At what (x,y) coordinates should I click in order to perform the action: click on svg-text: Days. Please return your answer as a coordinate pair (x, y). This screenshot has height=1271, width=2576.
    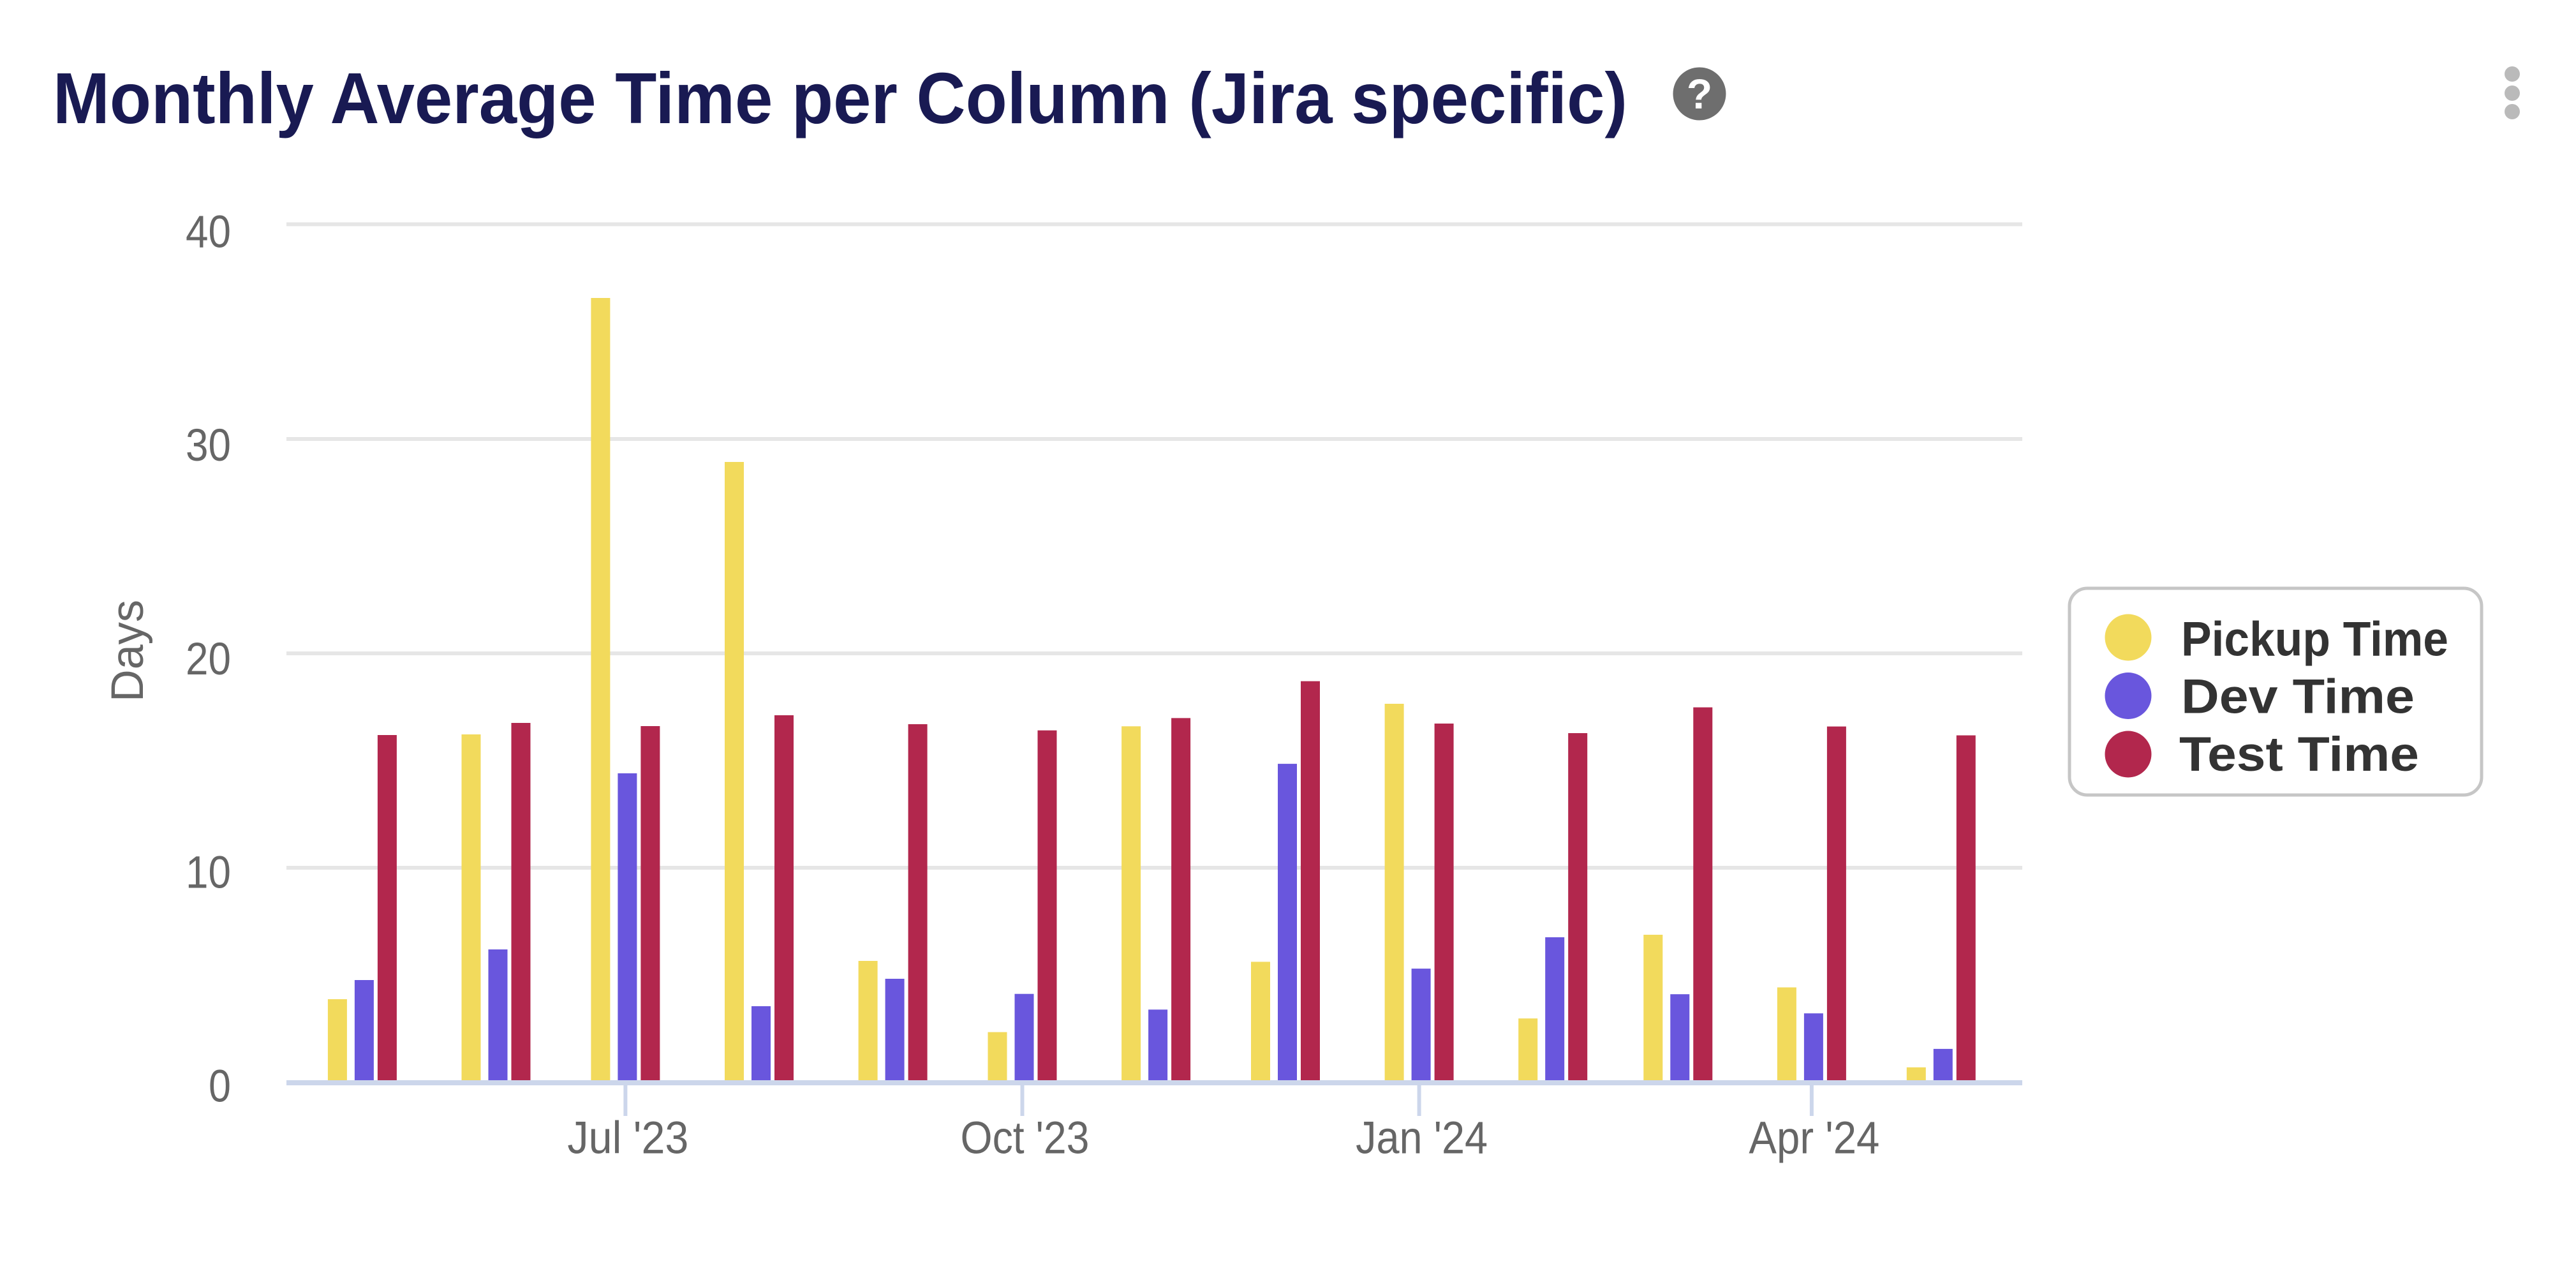
    Looking at the image, I should click on (128, 651).